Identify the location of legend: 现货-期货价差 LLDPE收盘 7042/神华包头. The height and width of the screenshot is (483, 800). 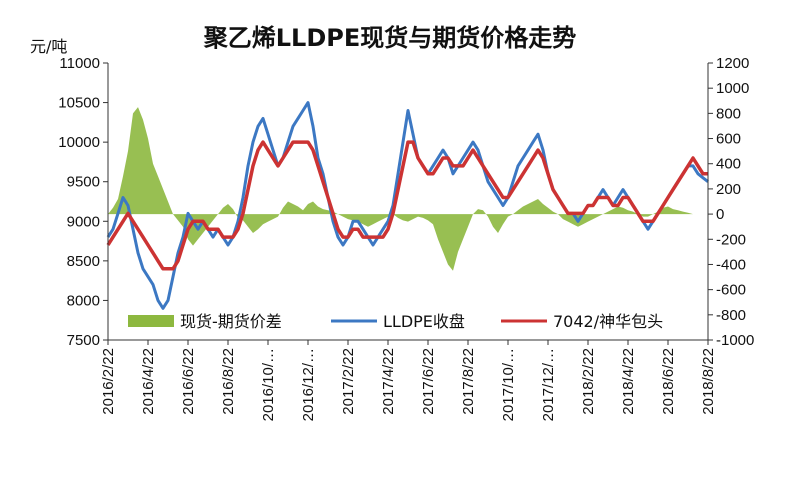
(395, 321).